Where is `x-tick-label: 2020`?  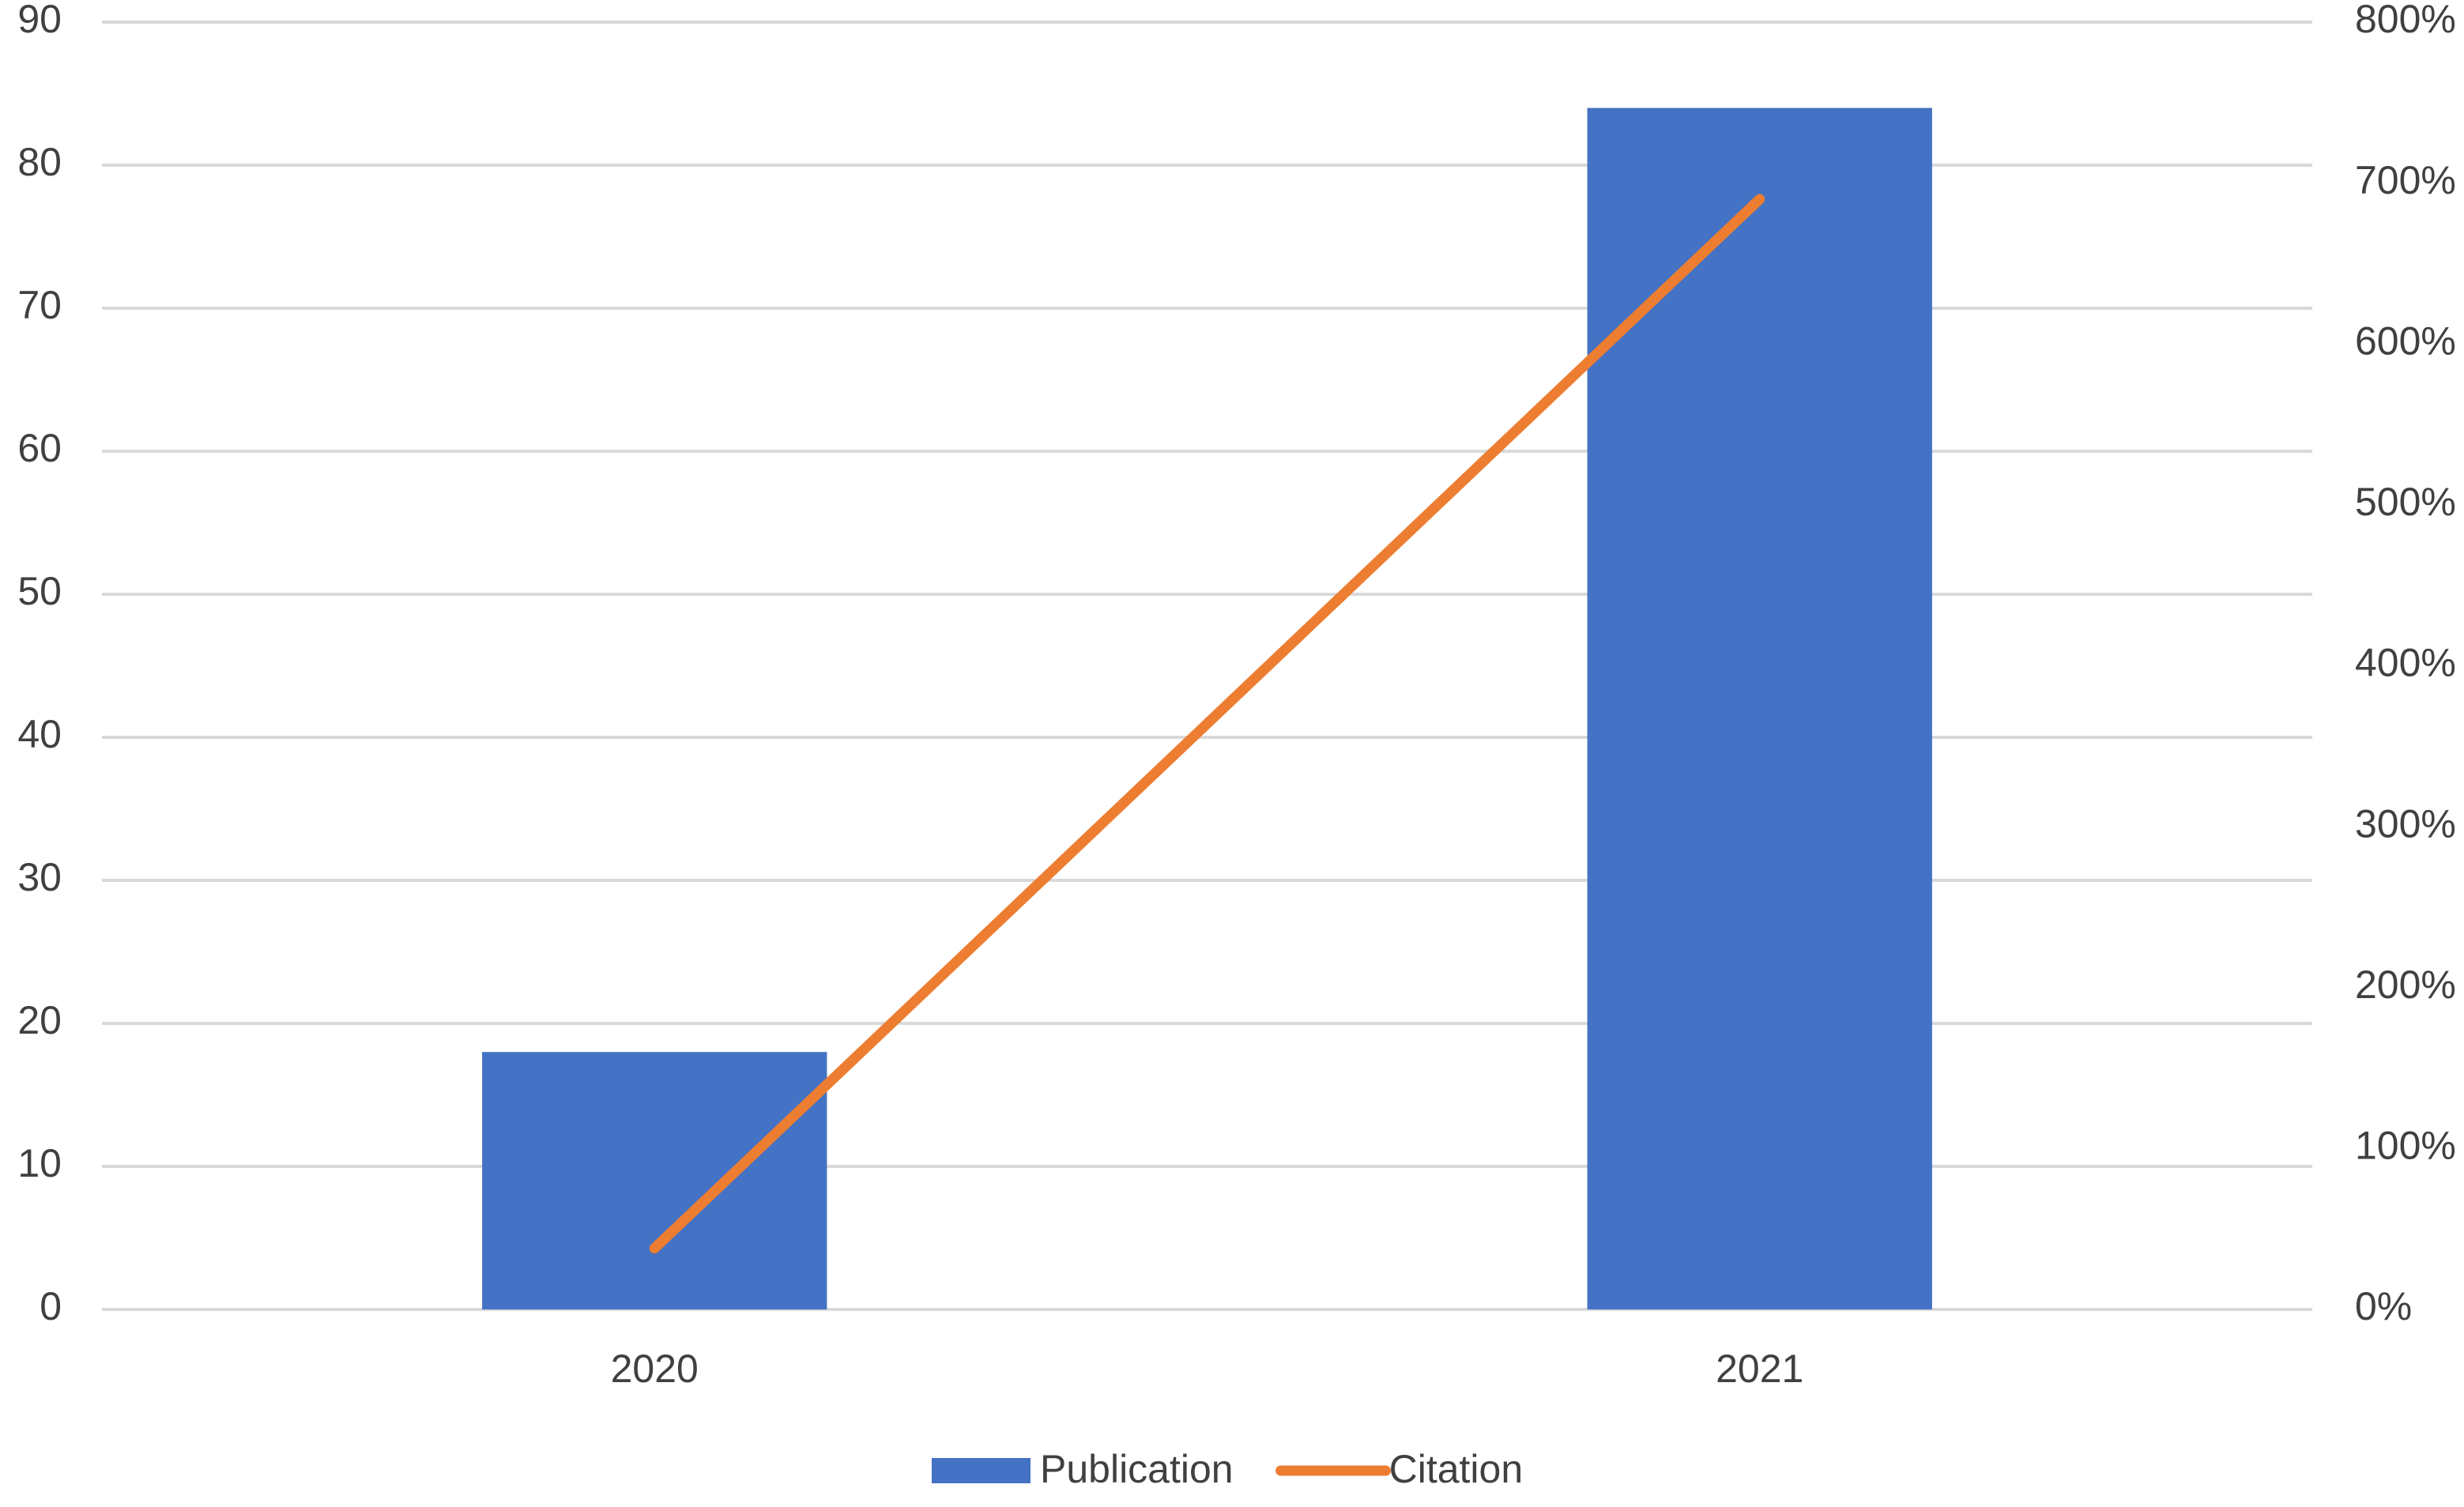 x-tick-label: 2020 is located at coordinates (655, 1369).